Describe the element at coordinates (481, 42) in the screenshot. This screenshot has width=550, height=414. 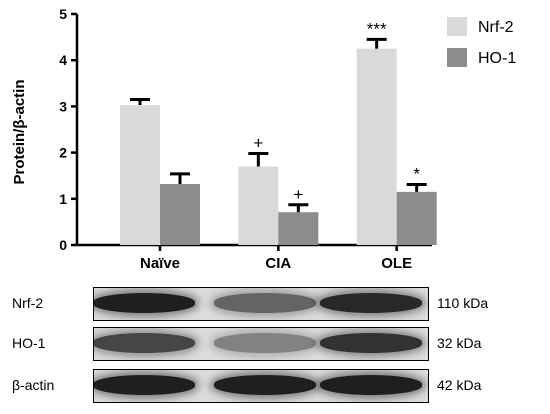
I see `chart-legend: Nrf-2 HO-1` at that location.